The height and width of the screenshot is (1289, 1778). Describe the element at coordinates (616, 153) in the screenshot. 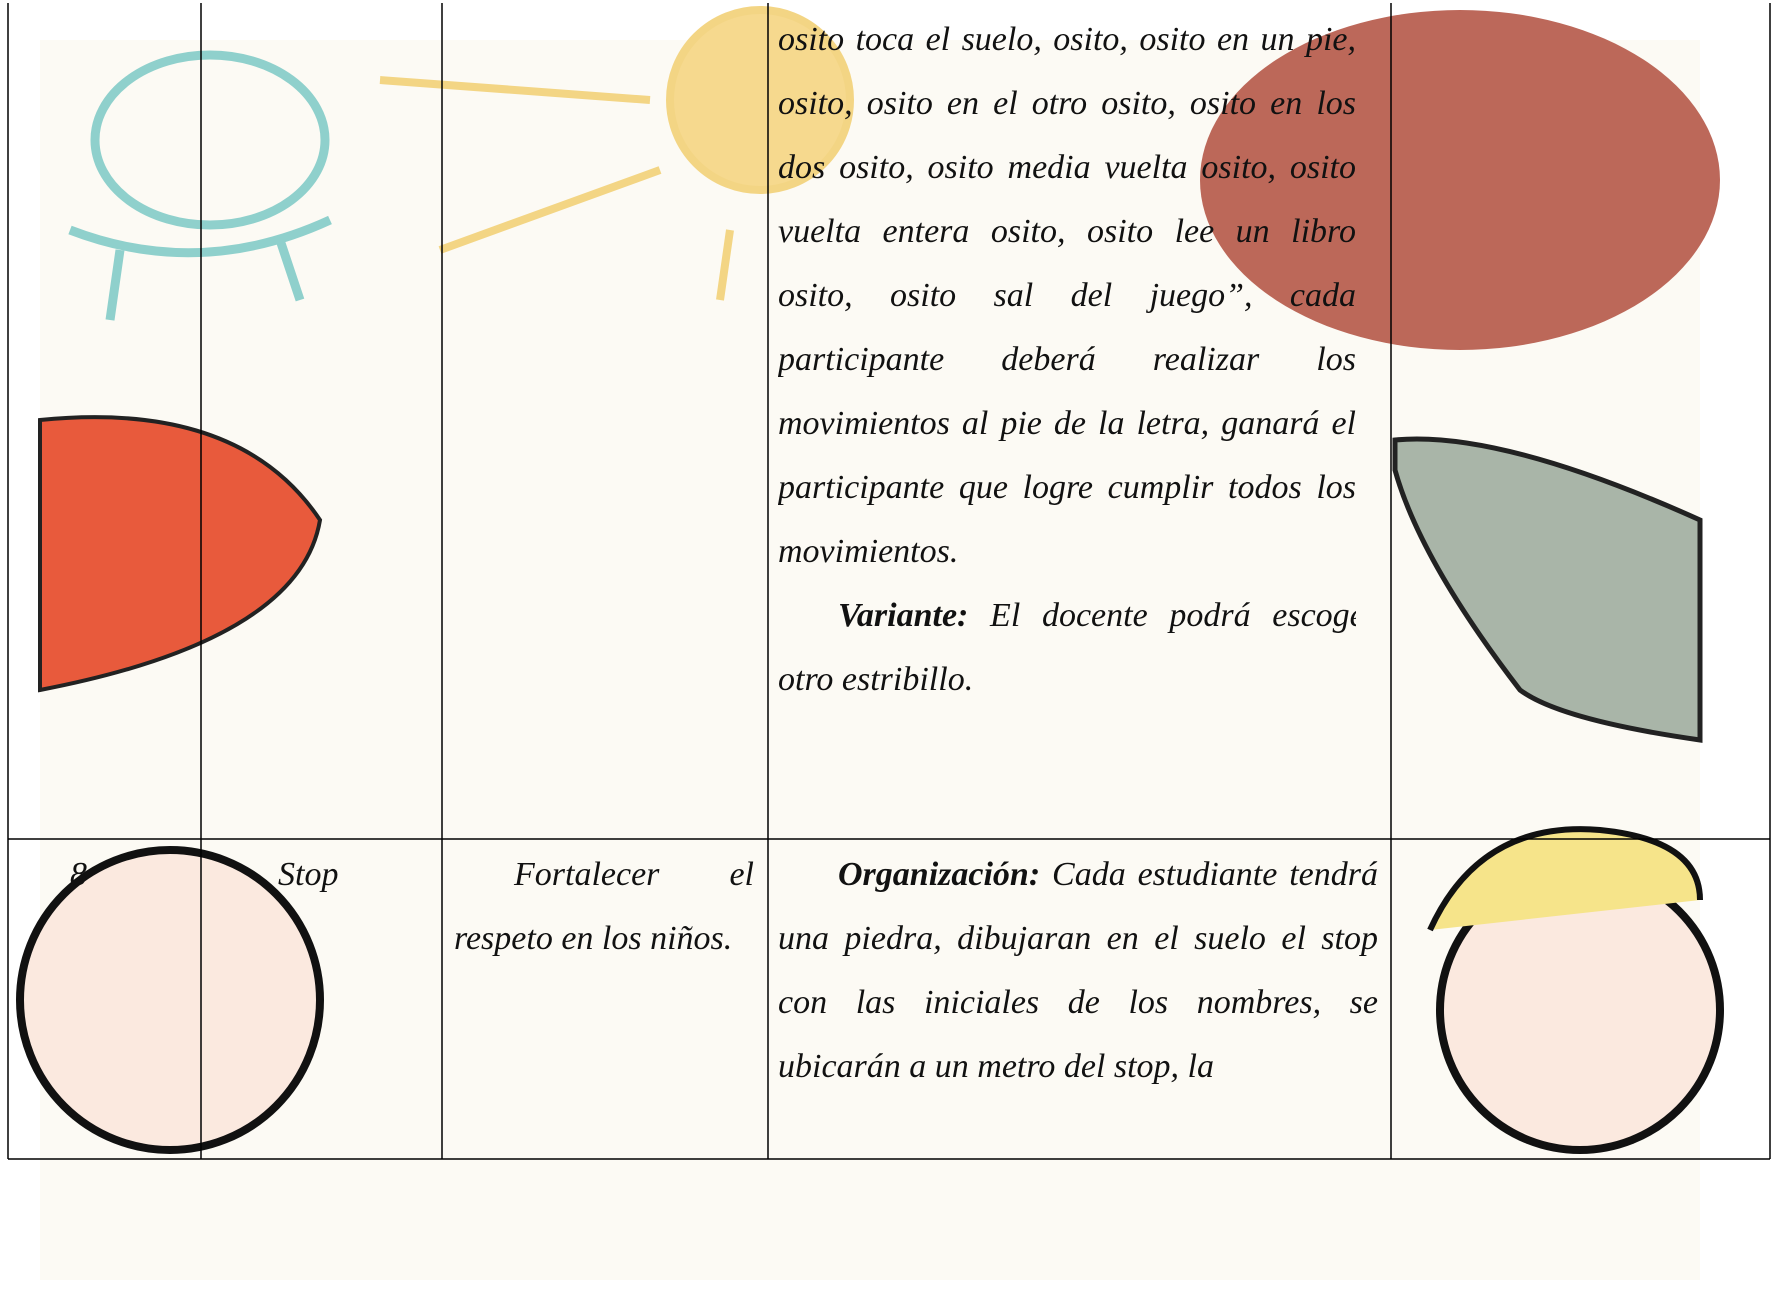

I see `sun` at that location.